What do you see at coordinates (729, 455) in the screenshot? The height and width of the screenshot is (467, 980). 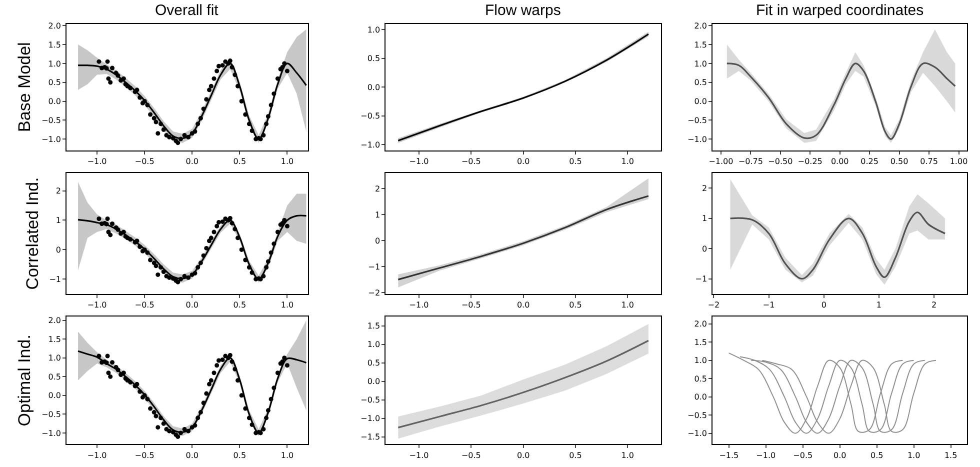 I see `x-tick-label: −1.5` at bounding box center [729, 455].